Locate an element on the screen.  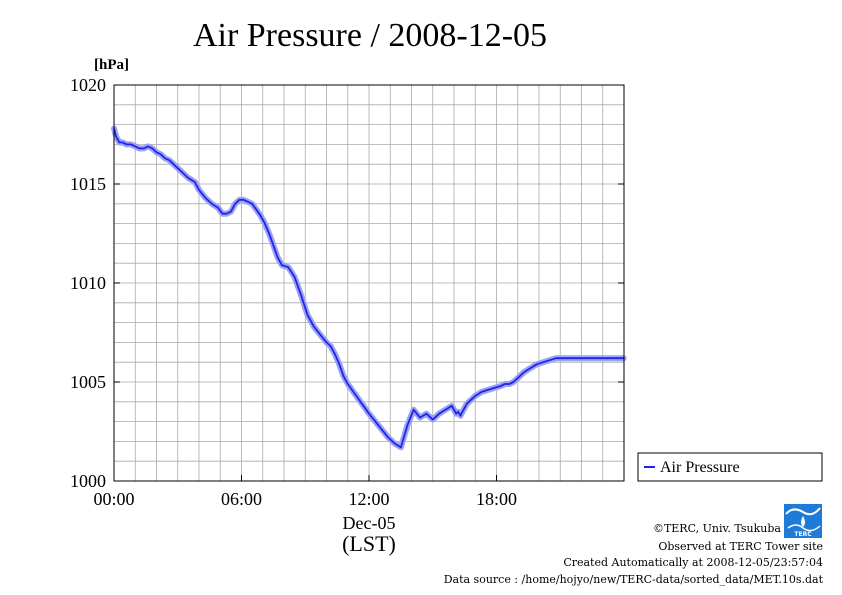
terc-logo: TERC is located at coordinates (803, 521).